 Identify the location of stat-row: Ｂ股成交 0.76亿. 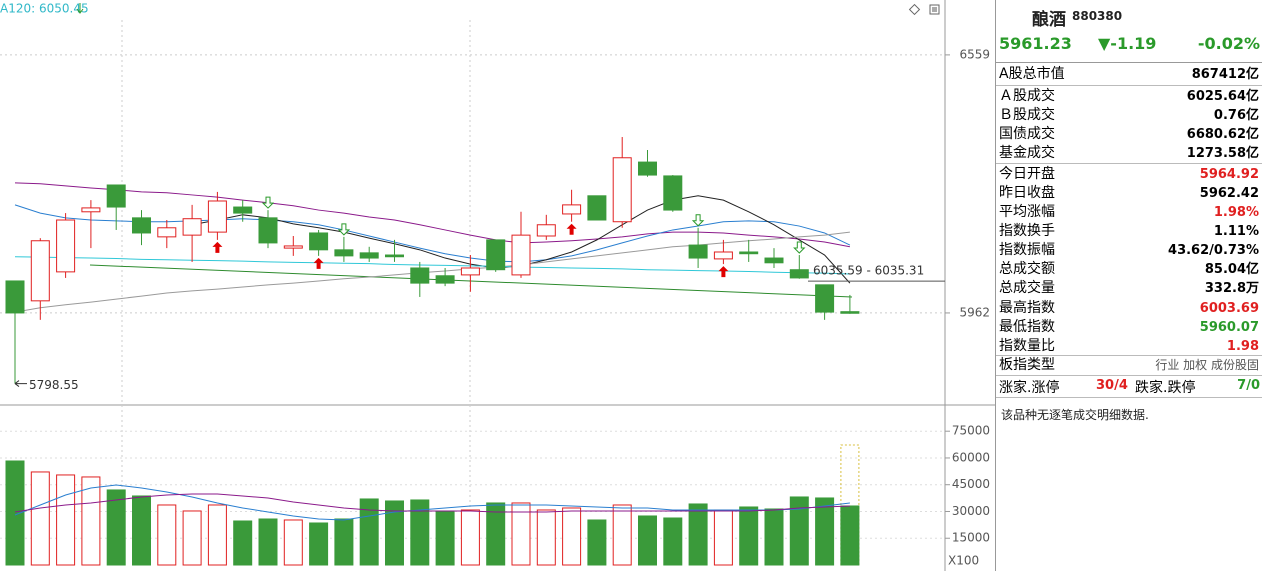
(1128, 115).